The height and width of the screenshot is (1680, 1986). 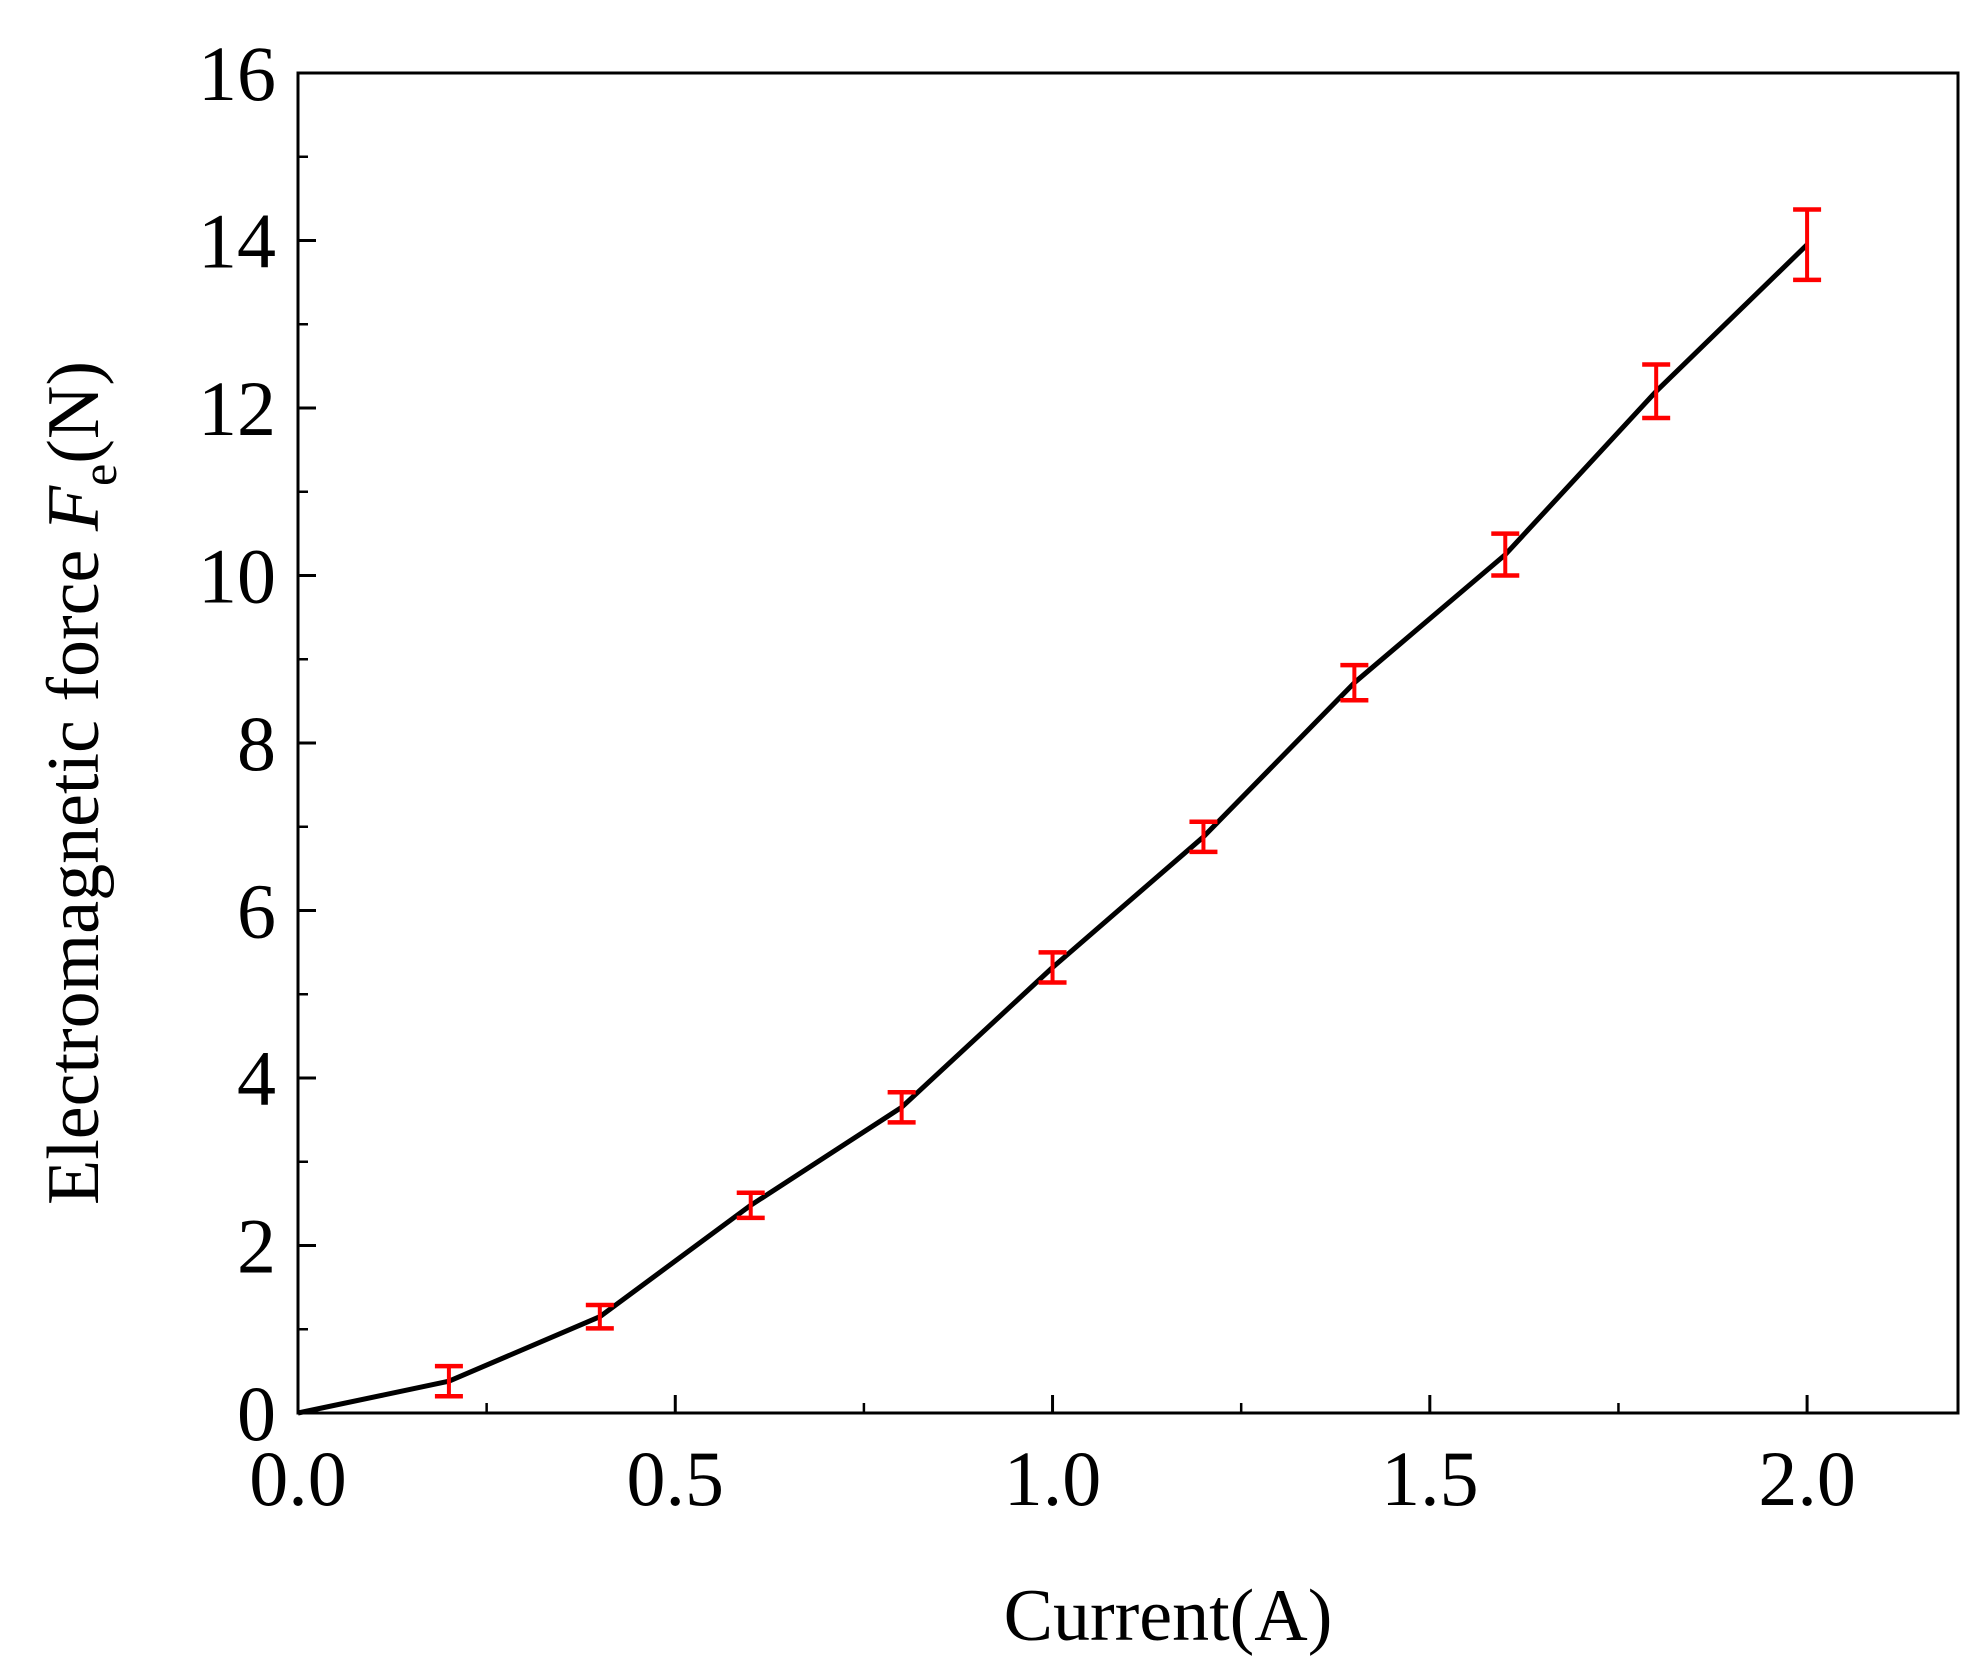 What do you see at coordinates (237, 576) in the screenshot?
I see `y-tick-label: 10` at bounding box center [237, 576].